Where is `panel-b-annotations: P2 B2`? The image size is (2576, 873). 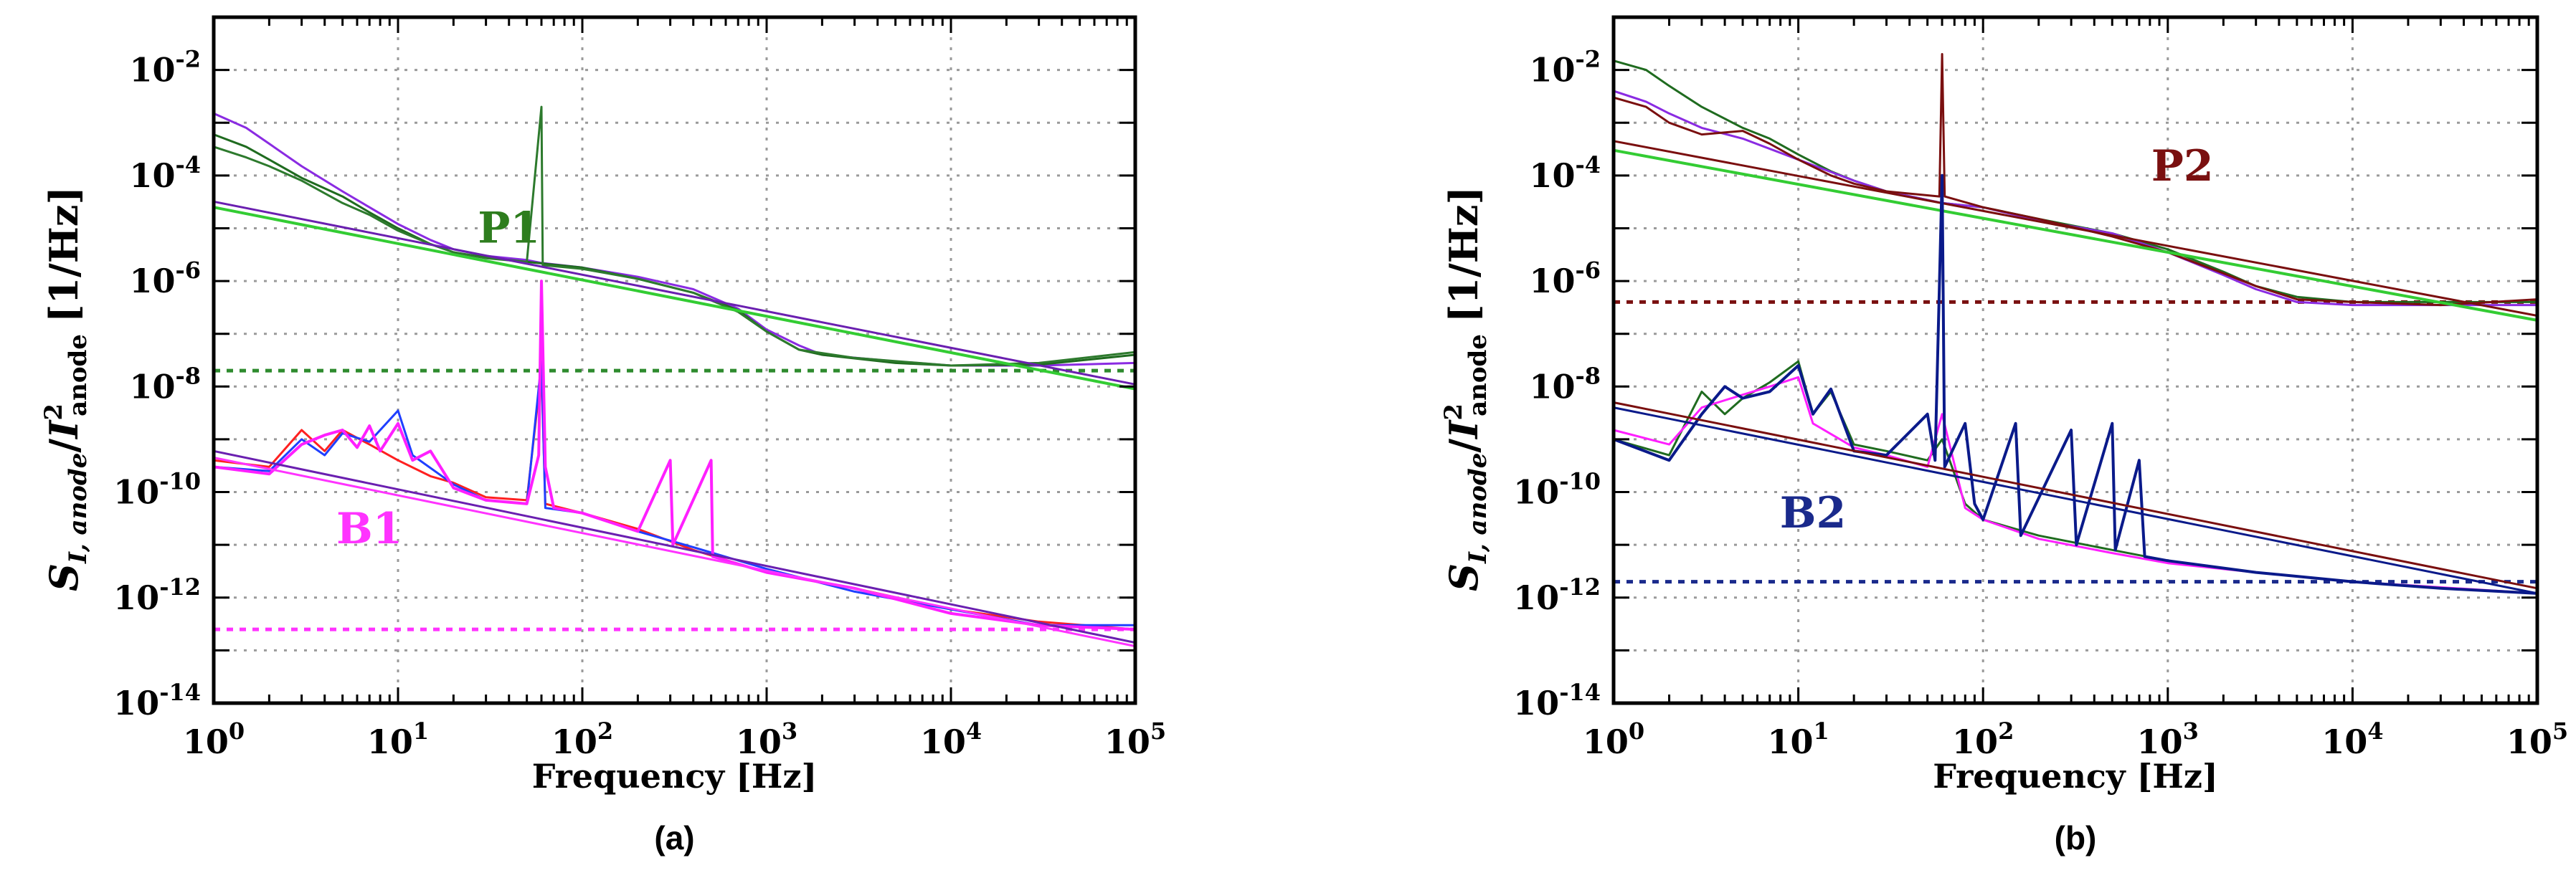
panel-b-annotations: P2 B2 is located at coordinates (1997, 339).